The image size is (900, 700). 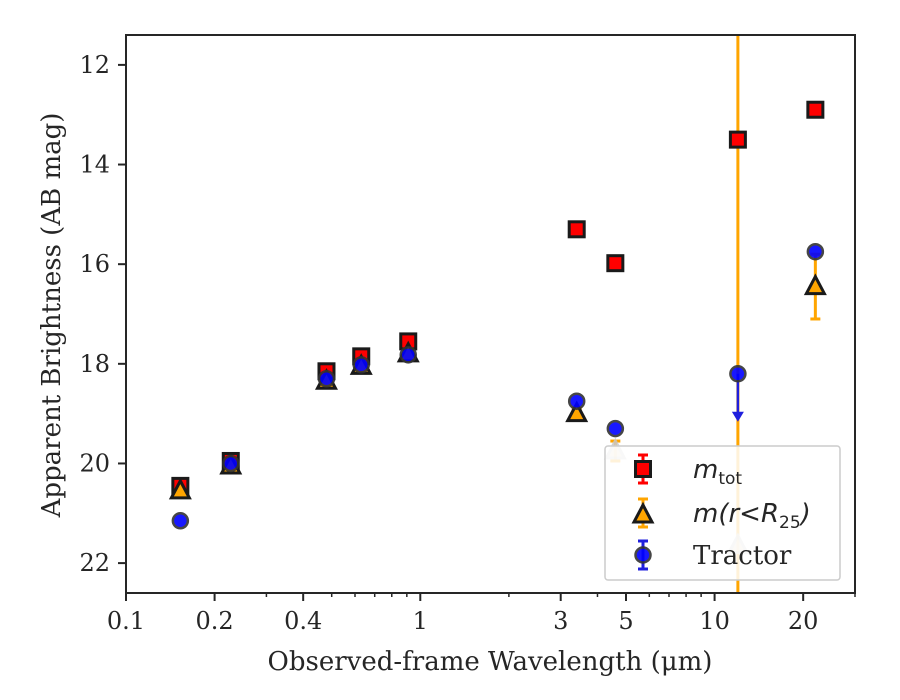 What do you see at coordinates (52, 316) in the screenshot?
I see `y-axis-label: Apparent Brightness (AB mag)` at bounding box center [52, 316].